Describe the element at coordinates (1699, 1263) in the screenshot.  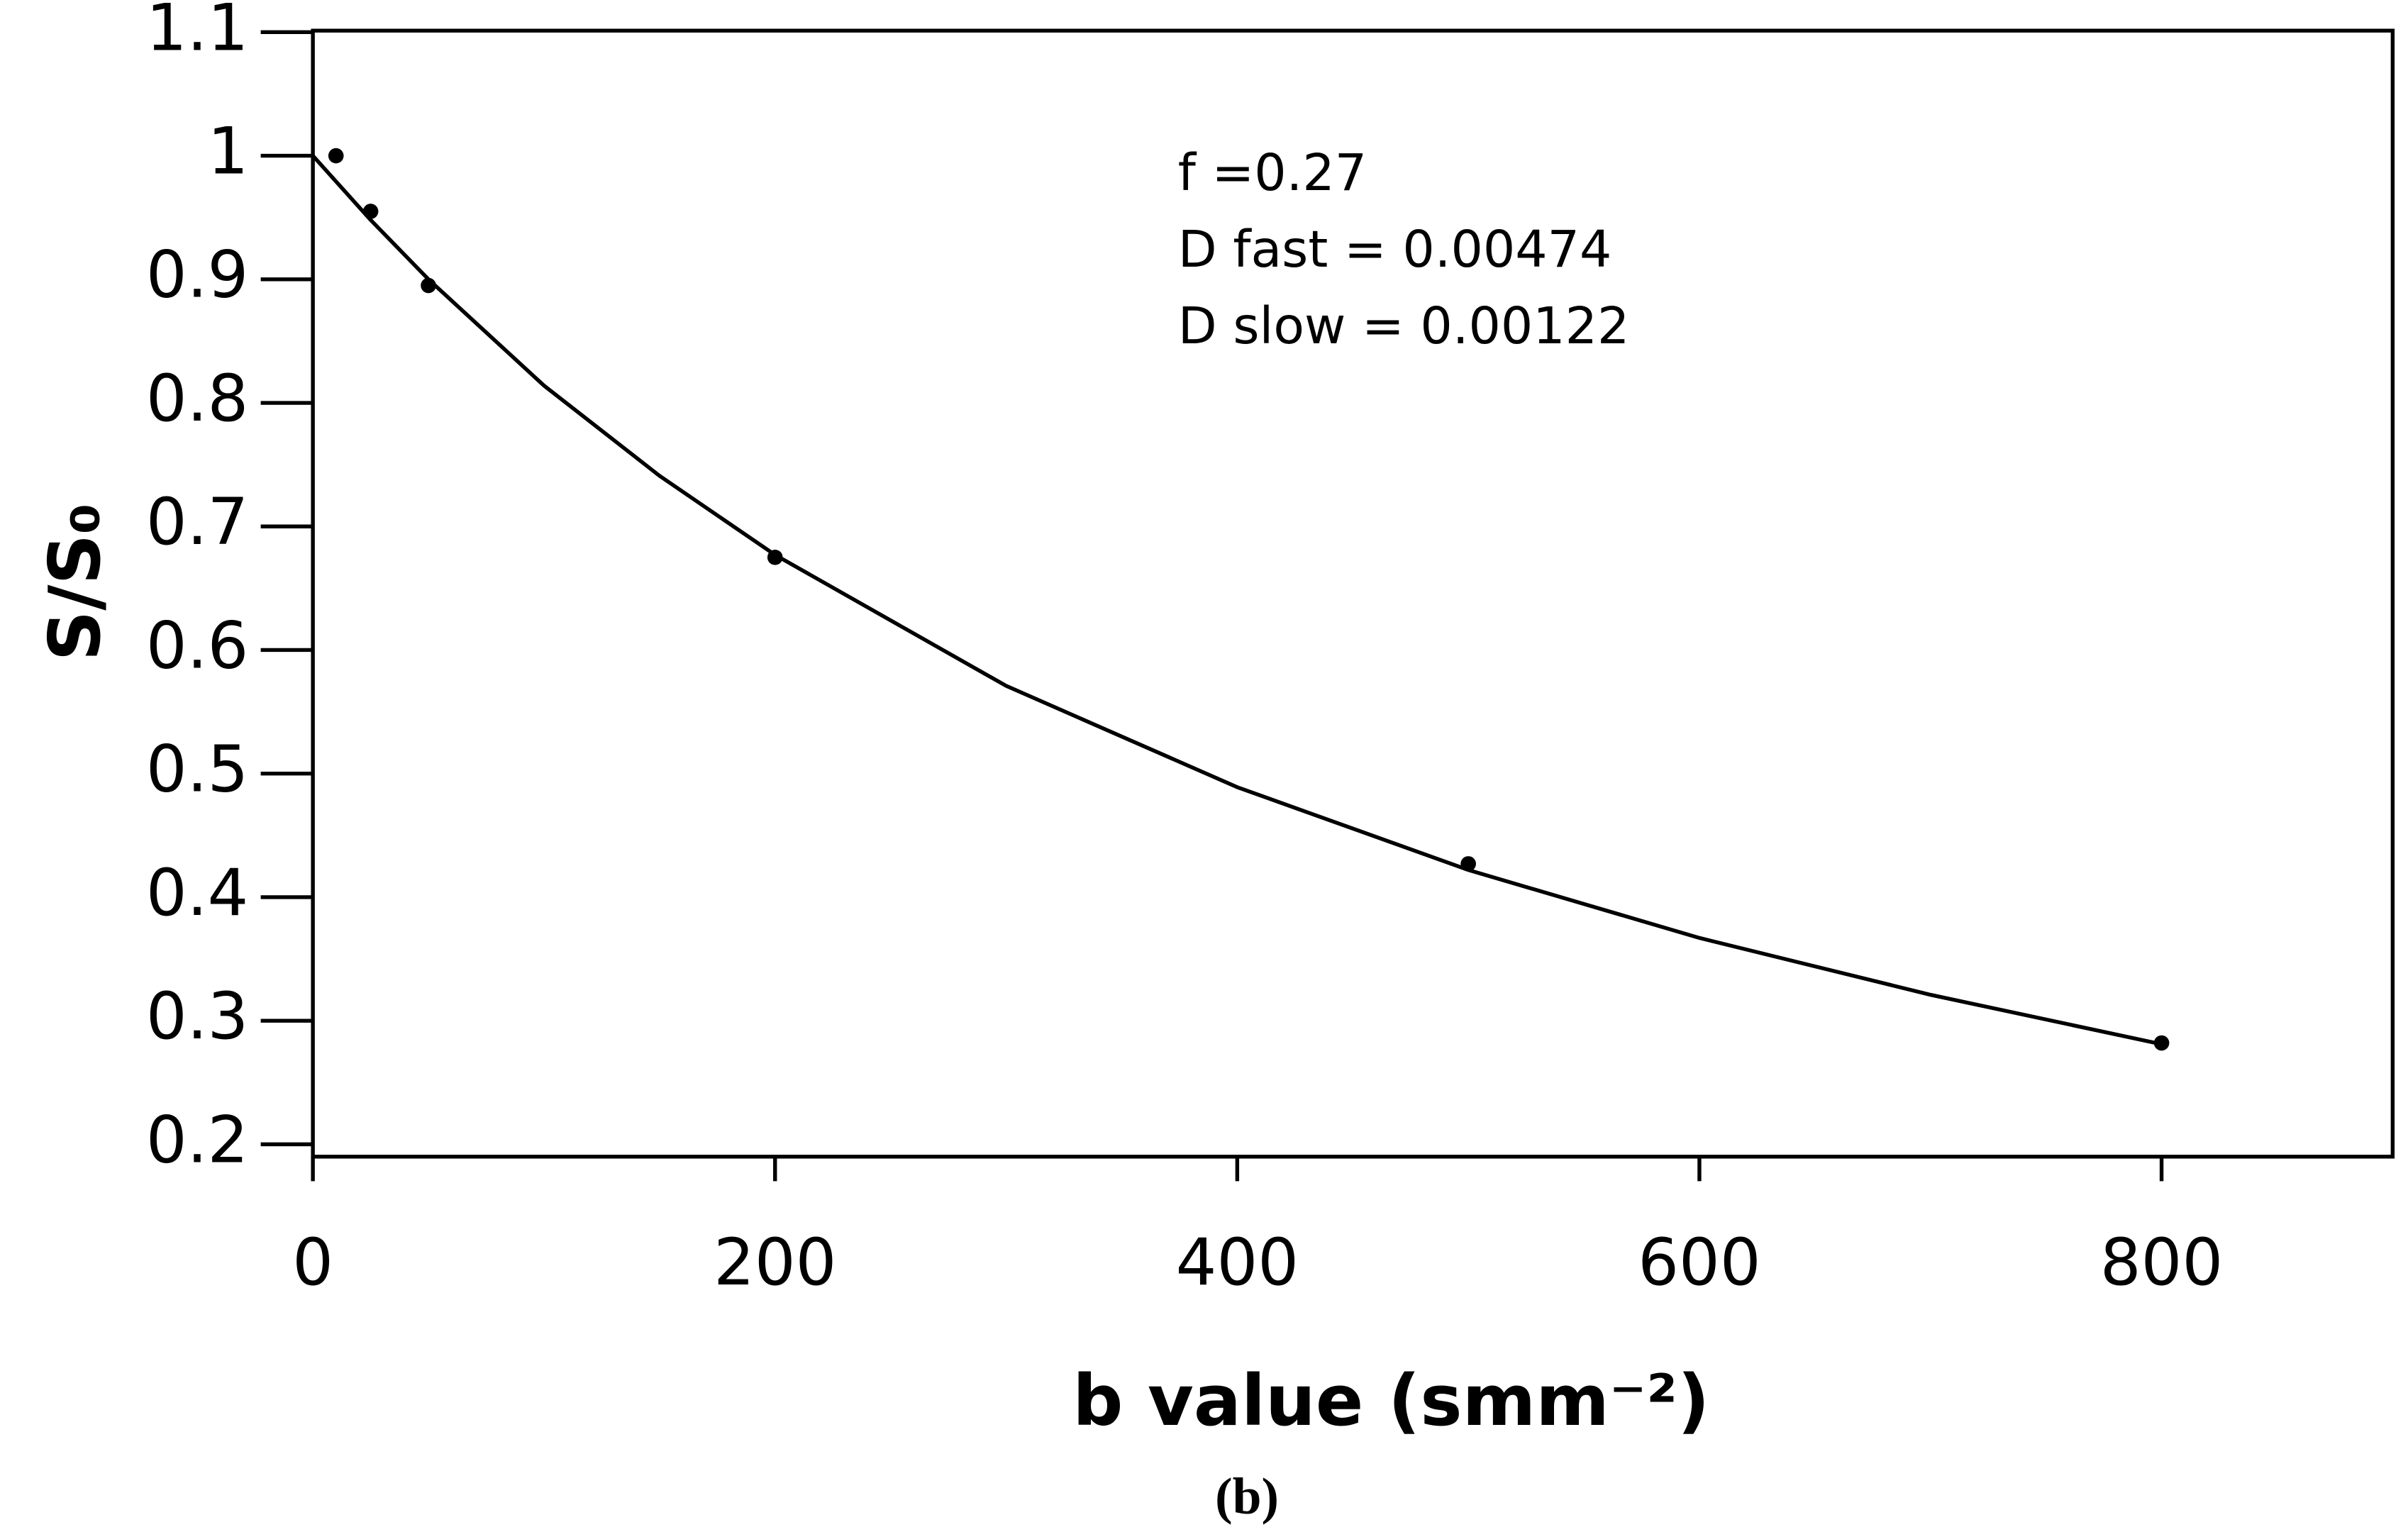
I see `x-tick-label: 600` at that location.